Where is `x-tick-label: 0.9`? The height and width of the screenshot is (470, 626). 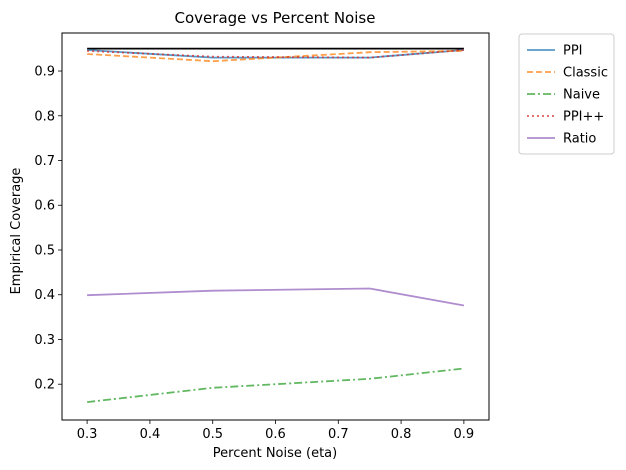 x-tick-label: 0.9 is located at coordinates (464, 434).